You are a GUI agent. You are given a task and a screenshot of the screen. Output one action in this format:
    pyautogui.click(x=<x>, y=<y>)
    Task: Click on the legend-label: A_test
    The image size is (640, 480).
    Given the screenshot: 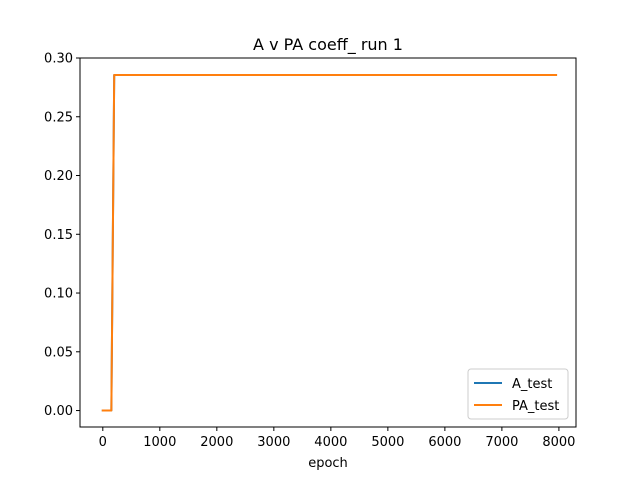 What is the action you would take?
    pyautogui.click(x=532, y=384)
    